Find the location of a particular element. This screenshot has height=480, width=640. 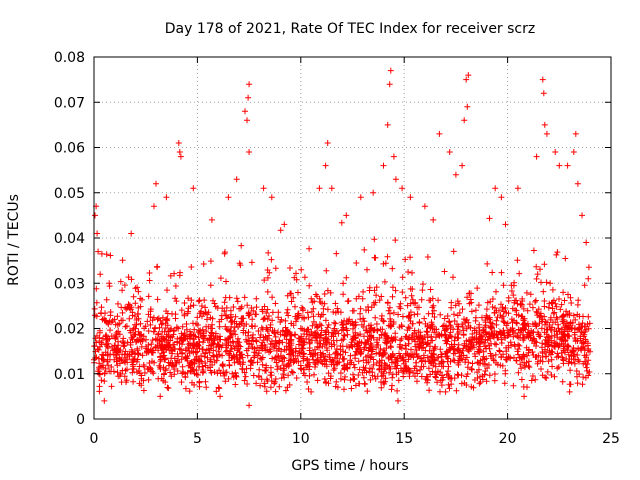

y-tick-label: 0.08 is located at coordinates (69, 58).